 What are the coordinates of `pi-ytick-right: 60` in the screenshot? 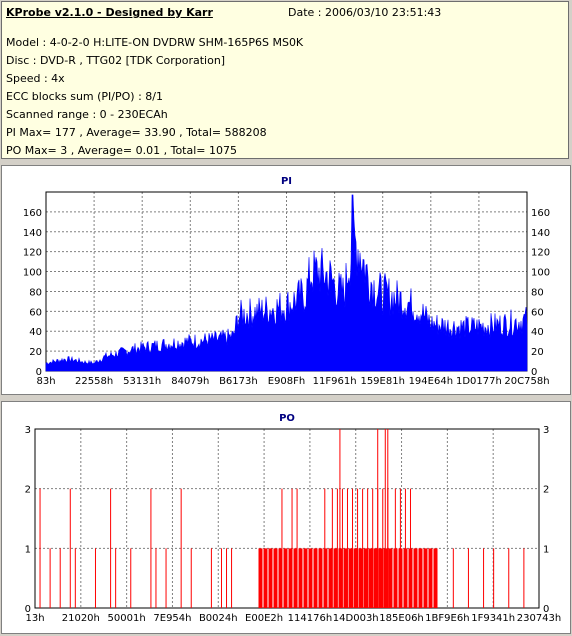 It's located at (537, 312).